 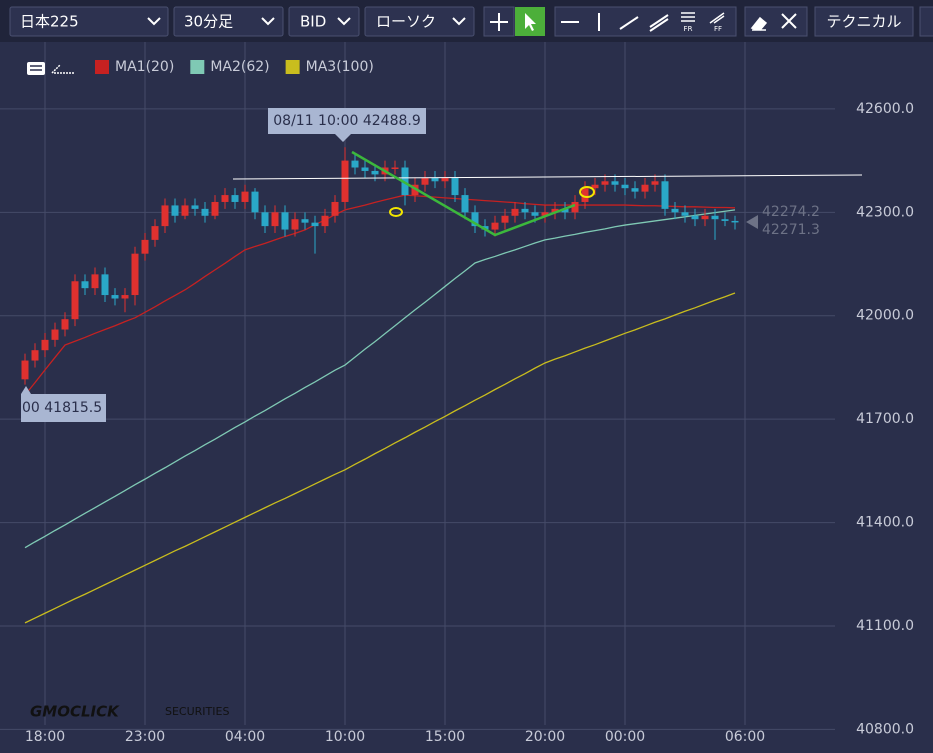 What do you see at coordinates (340, 67) in the screenshot?
I see `legend-label: MA3(100)` at bounding box center [340, 67].